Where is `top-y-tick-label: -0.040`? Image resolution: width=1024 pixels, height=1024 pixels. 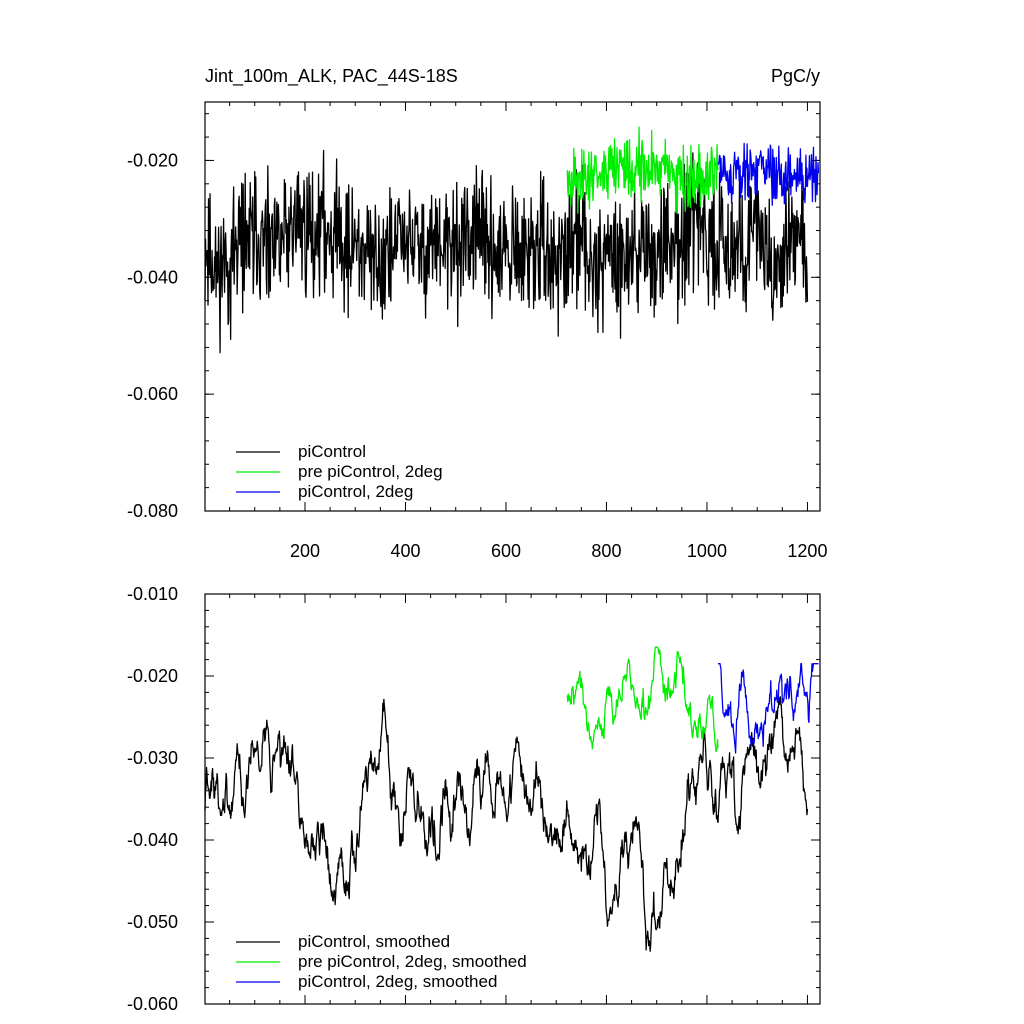
top-y-tick-label: -0.040 is located at coordinates (152, 277).